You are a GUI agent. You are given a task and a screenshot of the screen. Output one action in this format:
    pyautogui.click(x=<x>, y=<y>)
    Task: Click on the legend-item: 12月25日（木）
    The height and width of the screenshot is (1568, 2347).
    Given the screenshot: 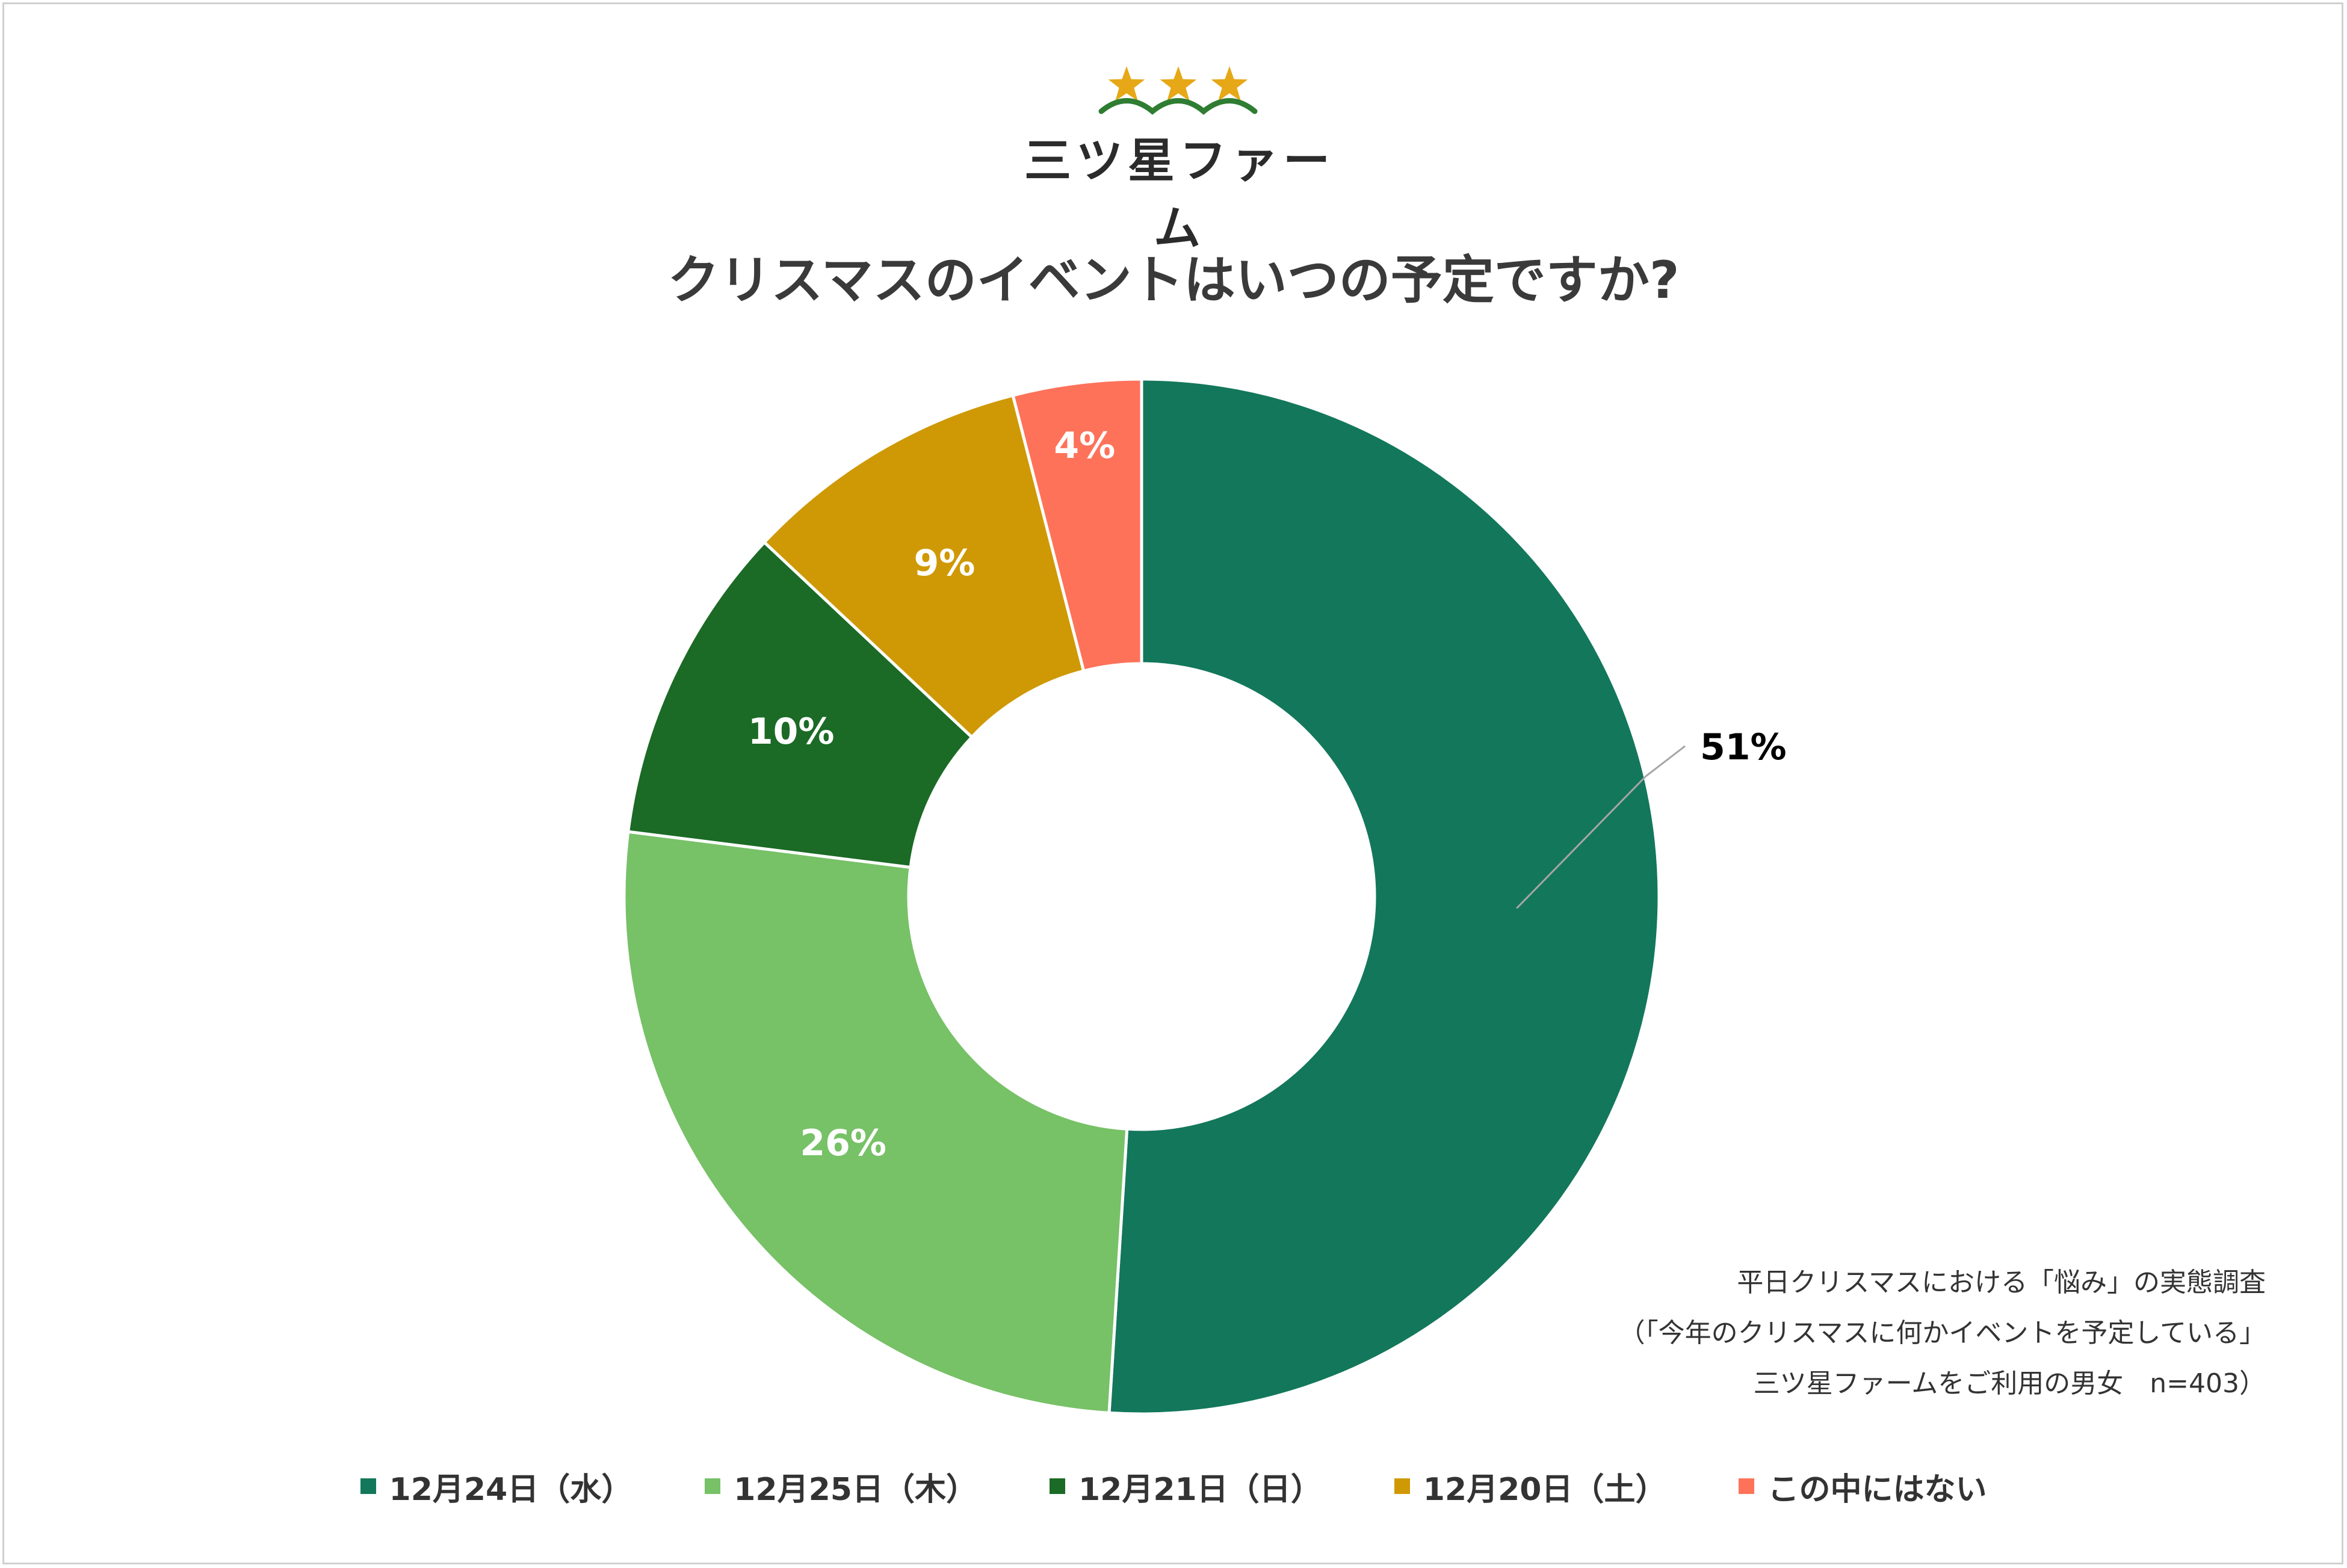 What is the action you would take?
    pyautogui.click(x=841, y=1486)
    